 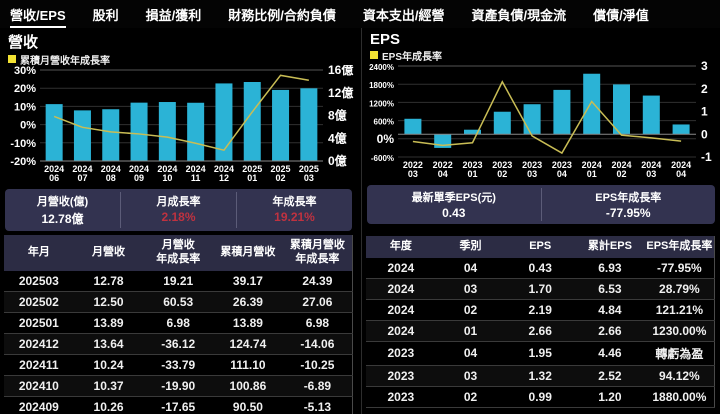 I want to click on table-header-row: 年度 季別 EPS 累計EPS EPS年成長率, so click(x=540, y=247).